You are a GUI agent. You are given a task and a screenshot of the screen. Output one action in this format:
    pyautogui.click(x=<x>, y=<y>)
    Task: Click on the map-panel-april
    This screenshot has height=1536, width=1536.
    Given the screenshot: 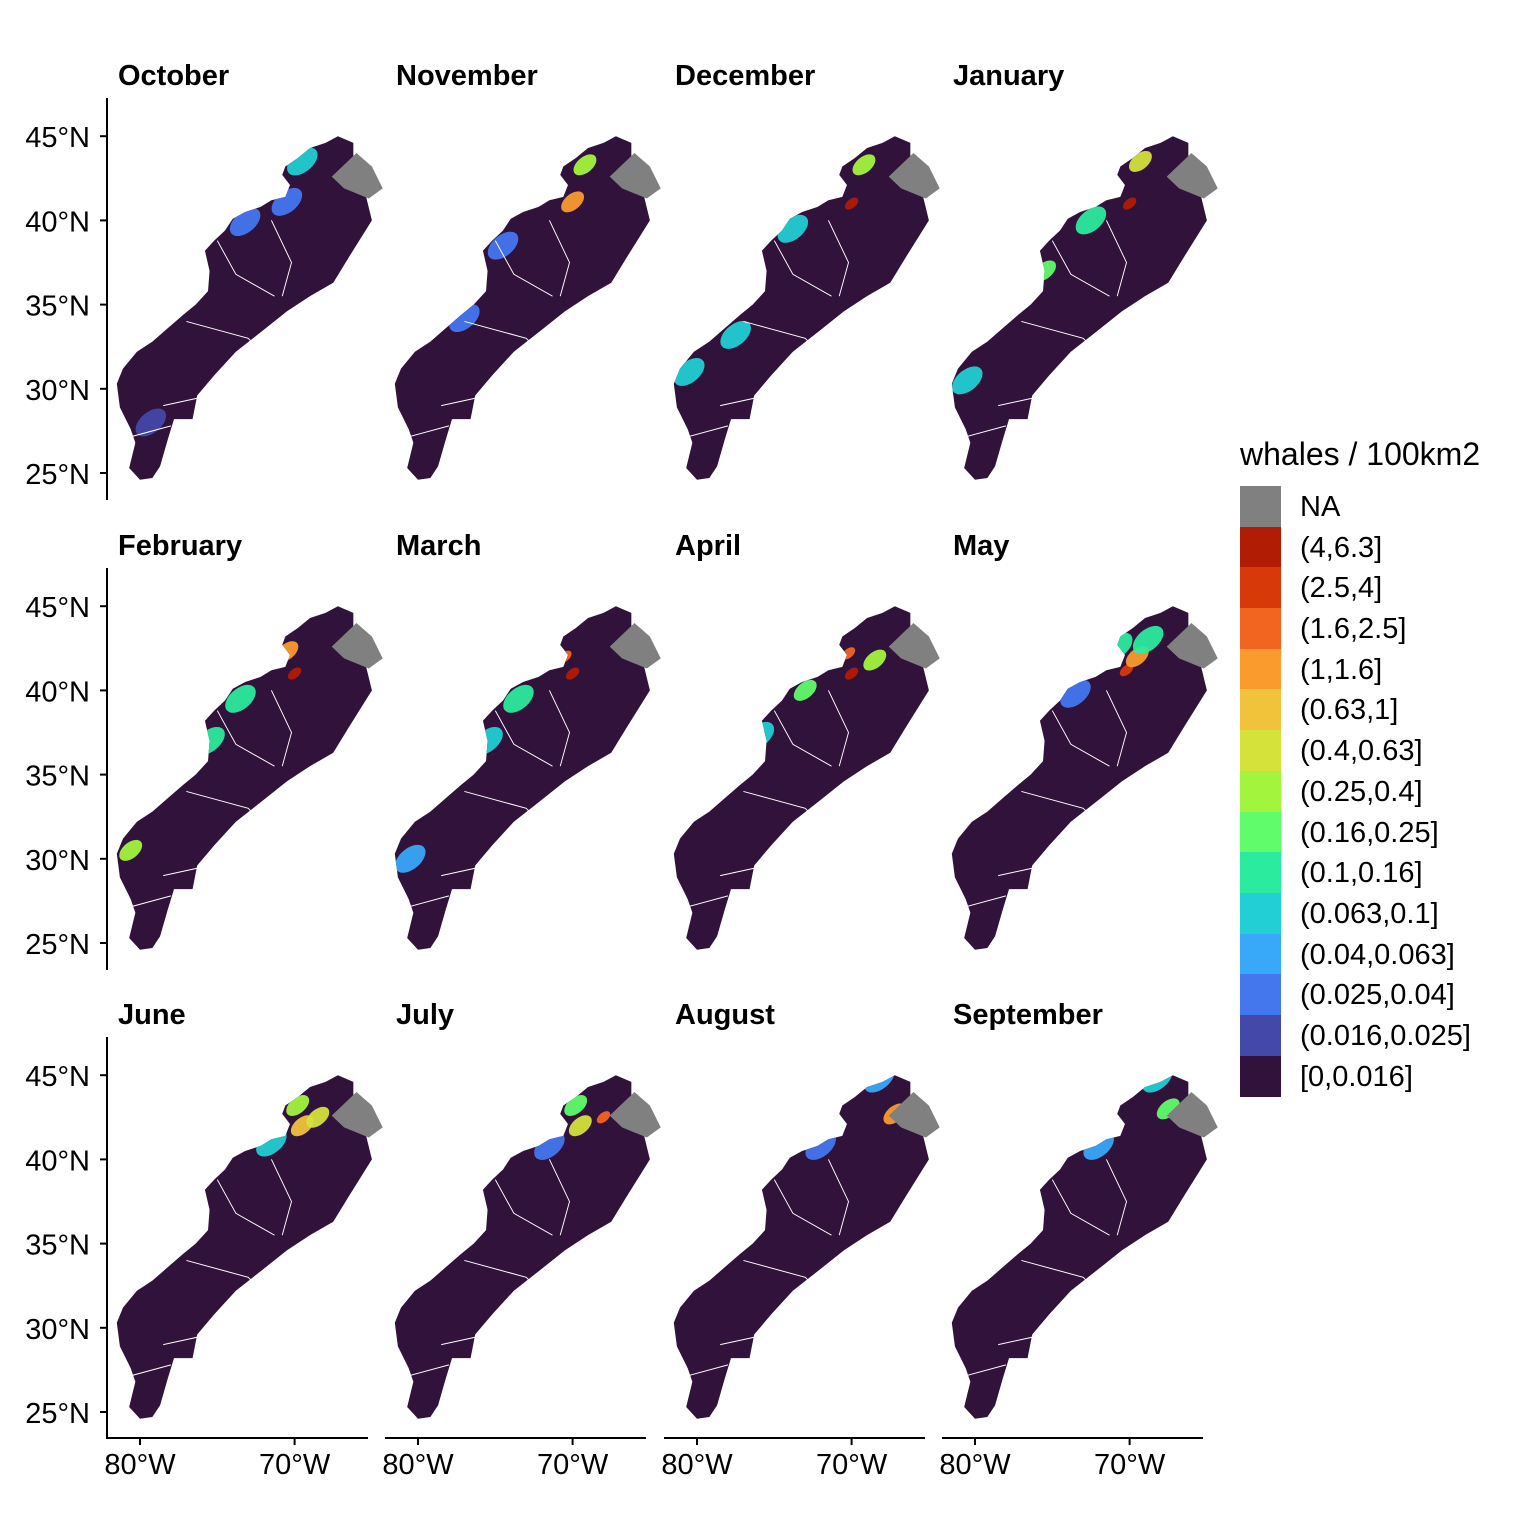 What is the action you would take?
    pyautogui.click(x=807, y=778)
    